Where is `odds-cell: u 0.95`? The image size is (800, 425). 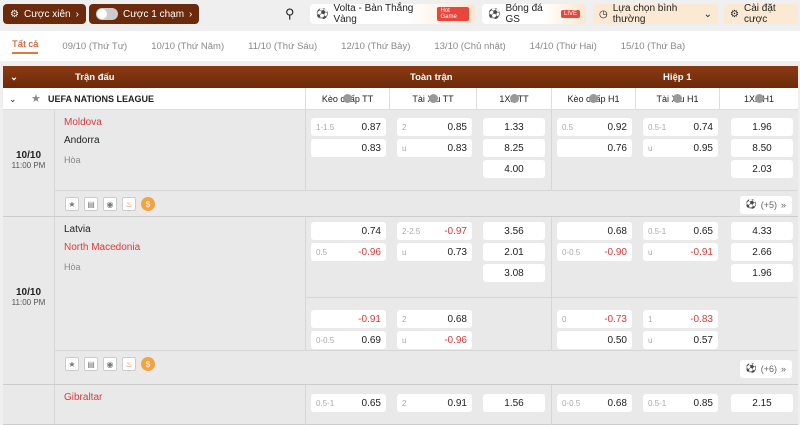 odds-cell: u 0.95 is located at coordinates (680, 148).